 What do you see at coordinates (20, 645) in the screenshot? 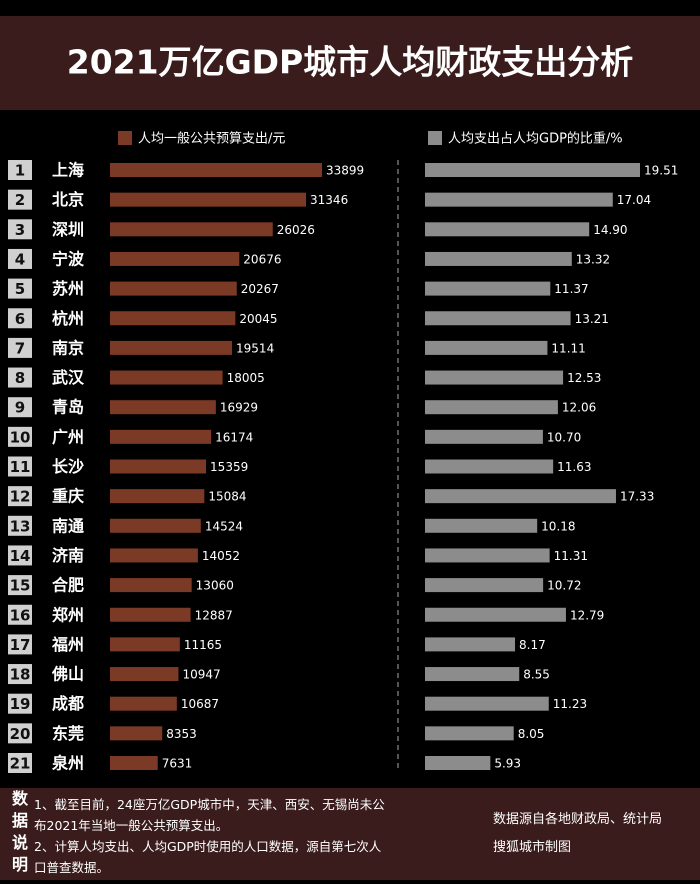
I see `rank: 17` at bounding box center [20, 645].